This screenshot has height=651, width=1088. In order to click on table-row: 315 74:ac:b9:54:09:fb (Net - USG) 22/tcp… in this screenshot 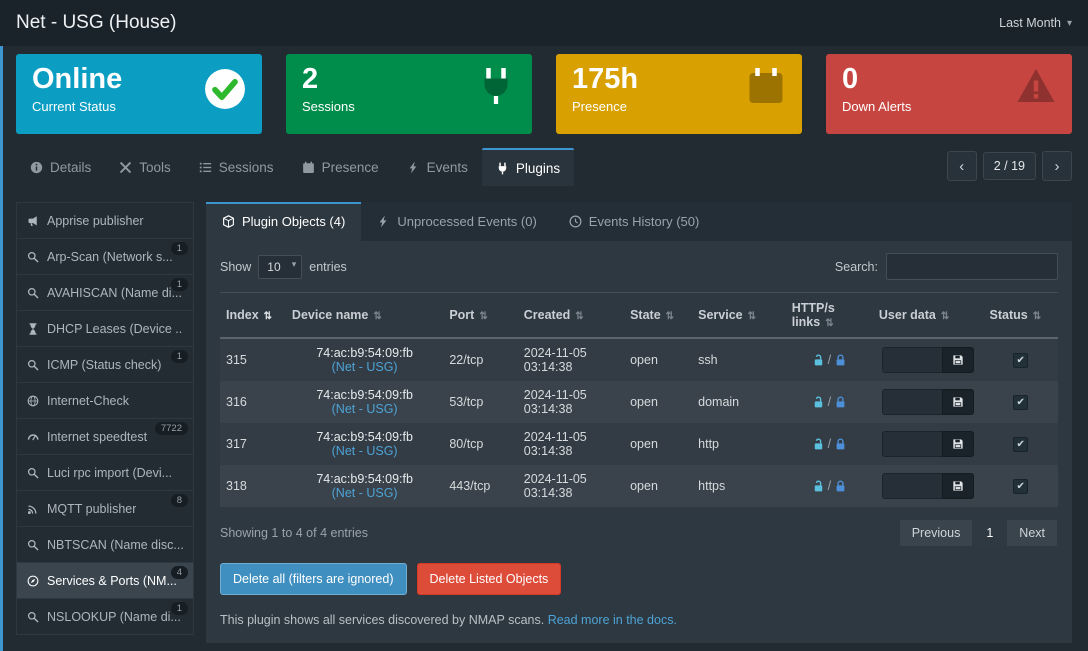, I will do `click(639, 359)`.